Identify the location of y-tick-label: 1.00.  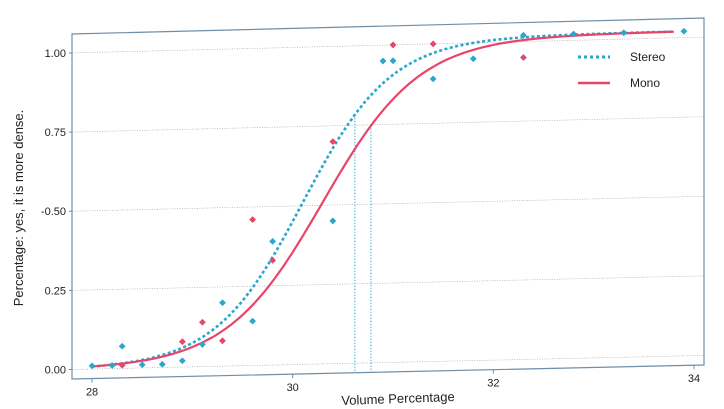
(55, 54).